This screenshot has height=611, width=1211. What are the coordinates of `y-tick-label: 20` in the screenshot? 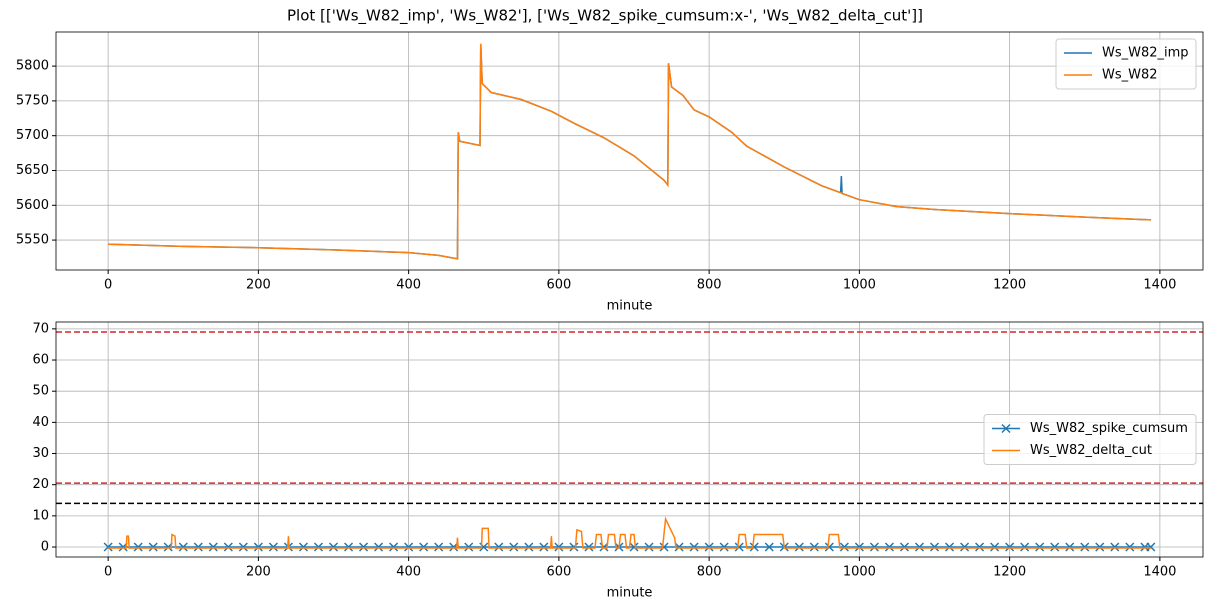 It's located at (40, 484).